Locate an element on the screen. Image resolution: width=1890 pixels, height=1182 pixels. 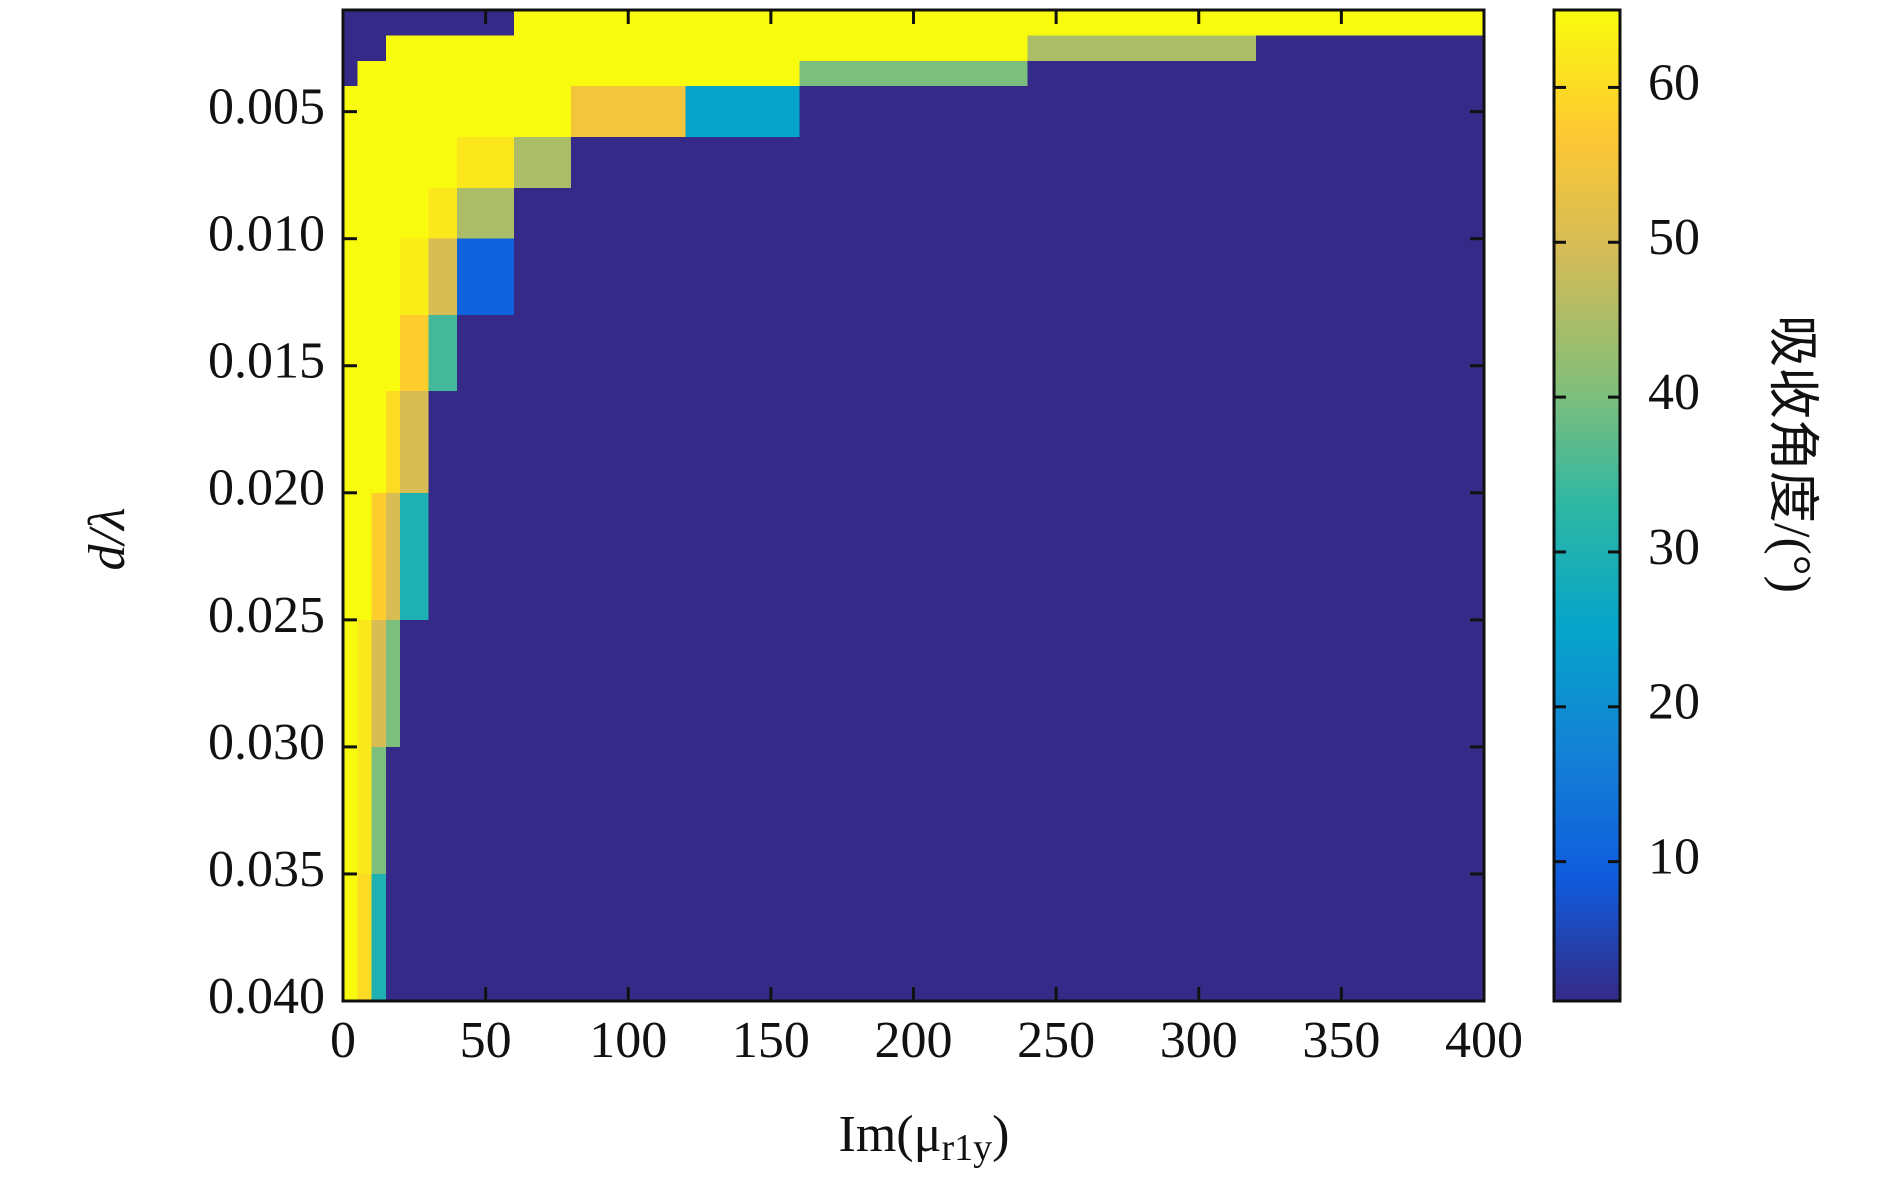
y-tick-label: 0.035 is located at coordinates (266, 869).